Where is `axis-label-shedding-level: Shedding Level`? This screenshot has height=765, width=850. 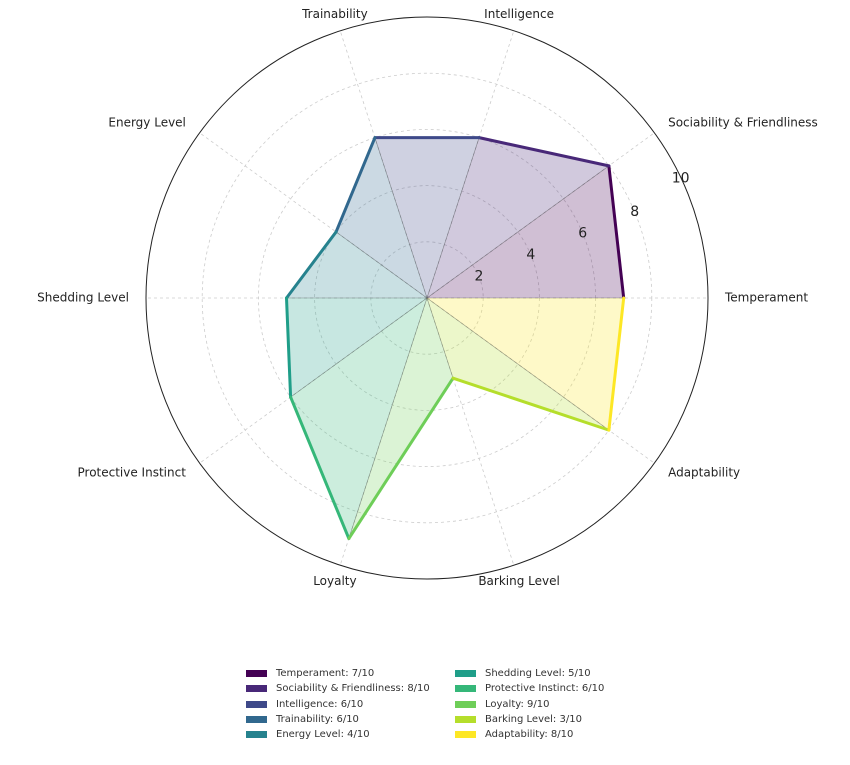
axis-label-shedding-level: Shedding Level is located at coordinates (83, 298).